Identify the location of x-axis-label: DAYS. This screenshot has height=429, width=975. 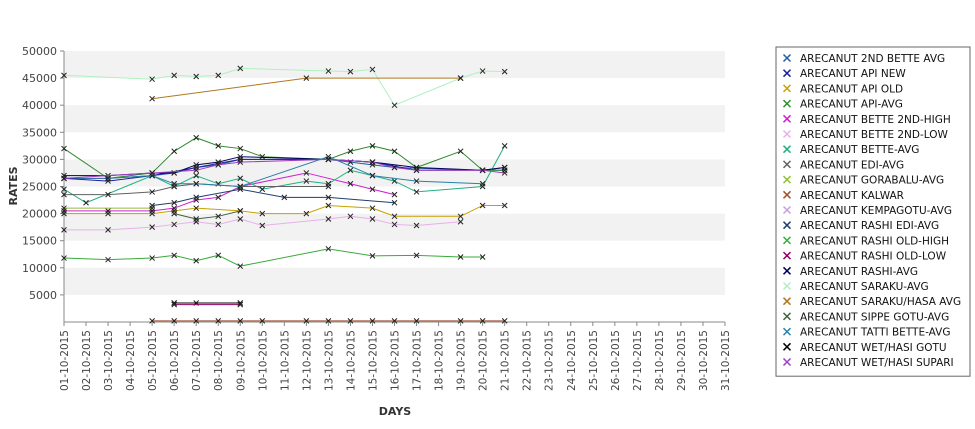
(395, 411).